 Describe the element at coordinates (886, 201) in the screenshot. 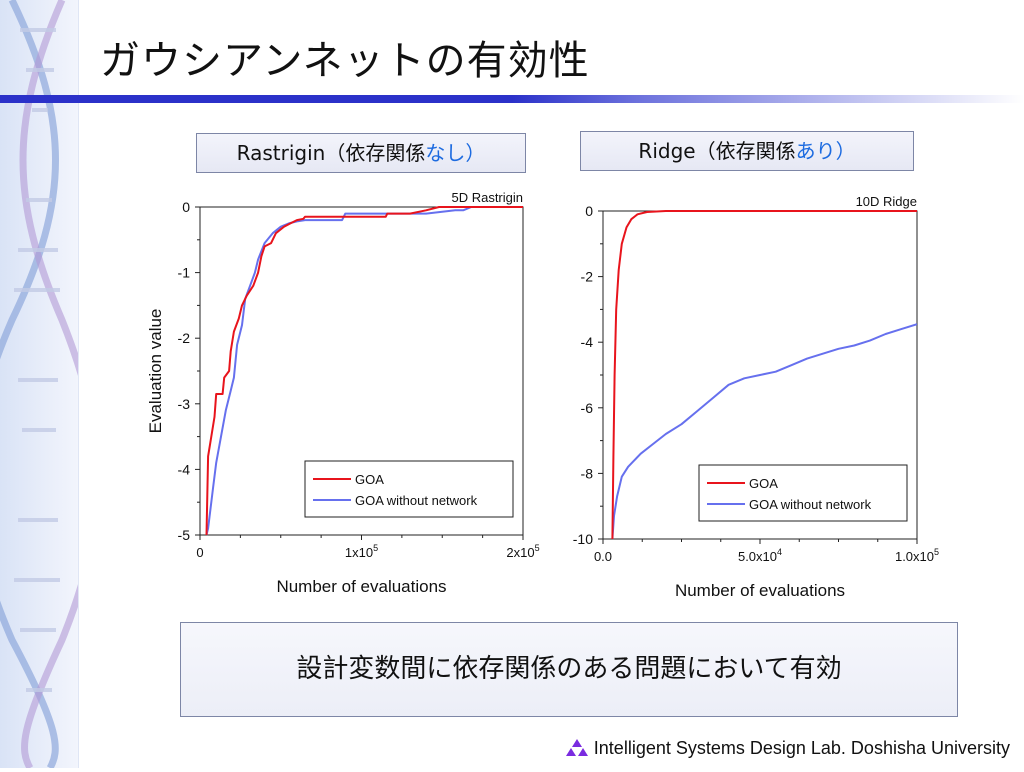

I see `chart-title: 10D Ridge` at that location.